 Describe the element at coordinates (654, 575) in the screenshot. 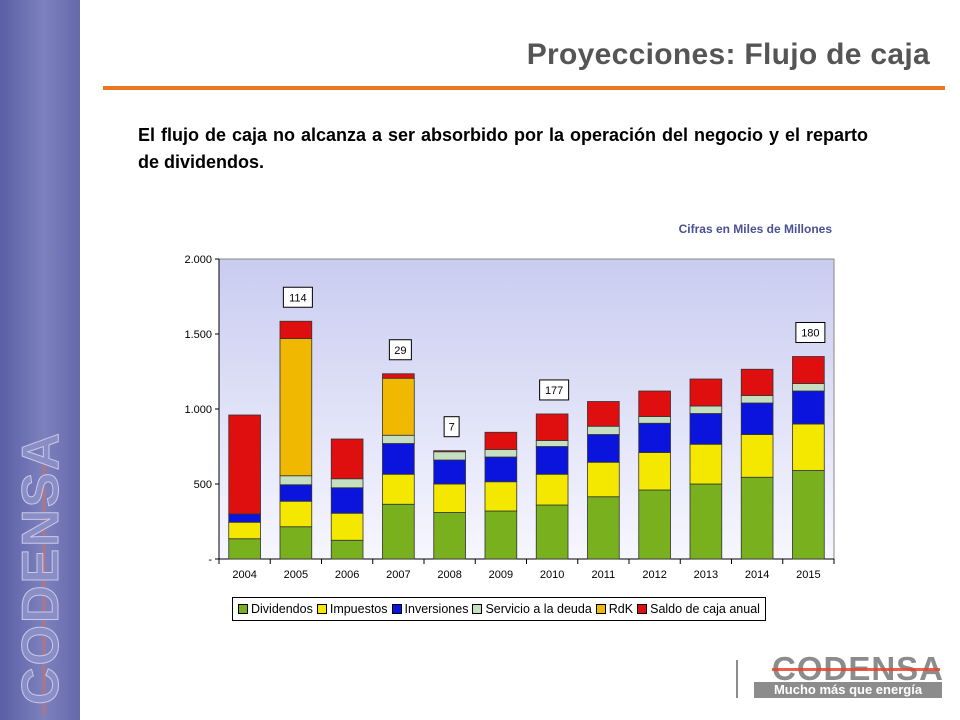

I see `x-tick-label: 2012` at that location.